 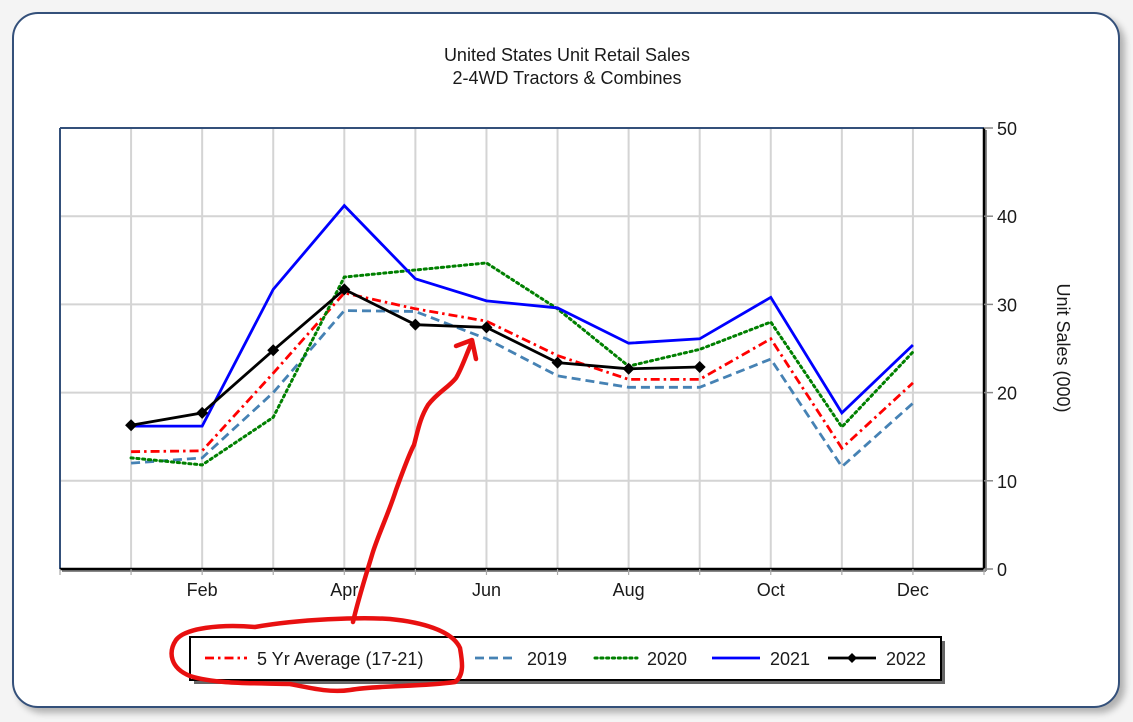 What do you see at coordinates (412, 482) in the screenshot?
I see `annotation-arrow` at bounding box center [412, 482].